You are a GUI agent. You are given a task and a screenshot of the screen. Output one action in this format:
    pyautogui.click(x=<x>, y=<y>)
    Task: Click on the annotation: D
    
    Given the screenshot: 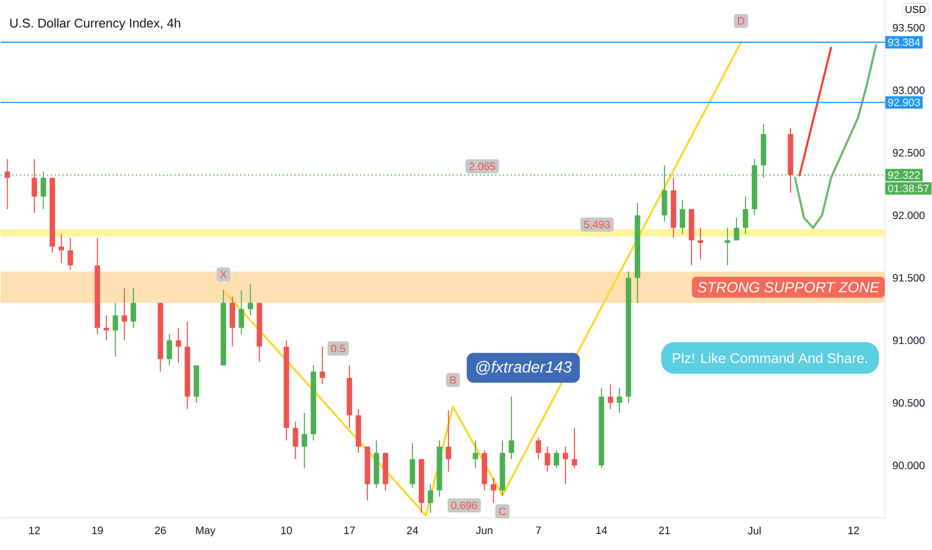 What is the action you would take?
    pyautogui.click(x=741, y=21)
    